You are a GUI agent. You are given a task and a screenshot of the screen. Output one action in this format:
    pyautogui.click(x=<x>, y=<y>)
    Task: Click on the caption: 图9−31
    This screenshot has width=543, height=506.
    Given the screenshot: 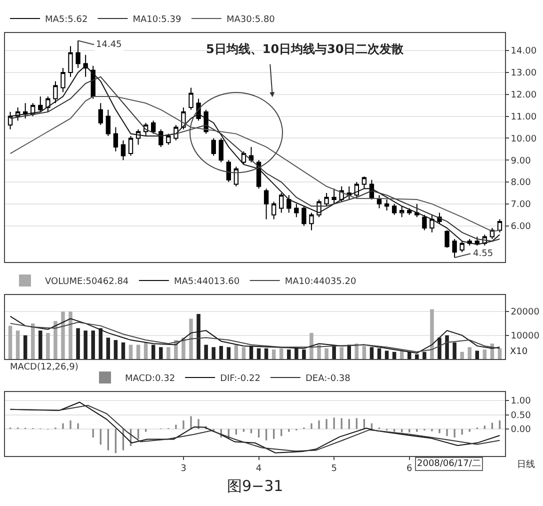 What is the action you would take?
    pyautogui.click(x=255, y=486)
    